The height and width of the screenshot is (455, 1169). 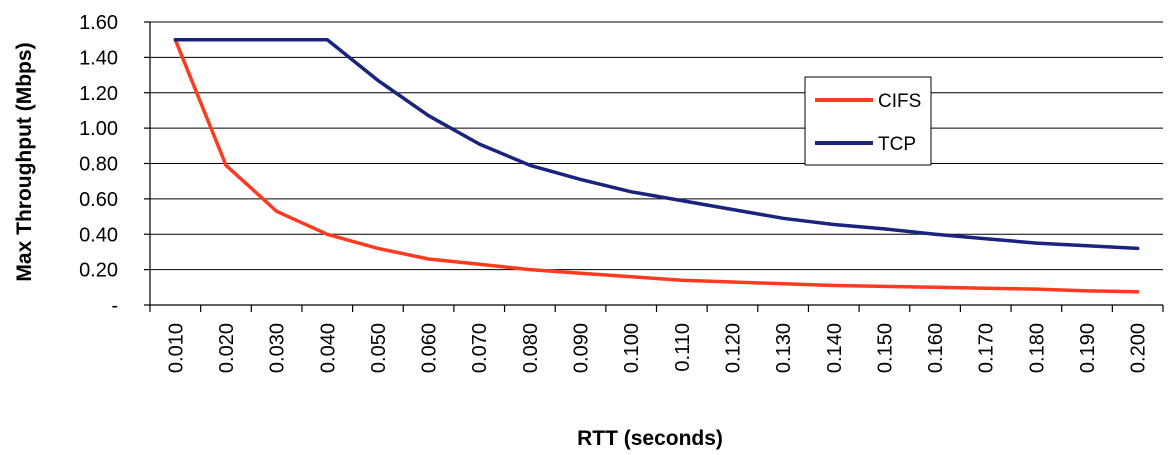 I want to click on x-tick-label: 0.160, so click(x=936, y=348).